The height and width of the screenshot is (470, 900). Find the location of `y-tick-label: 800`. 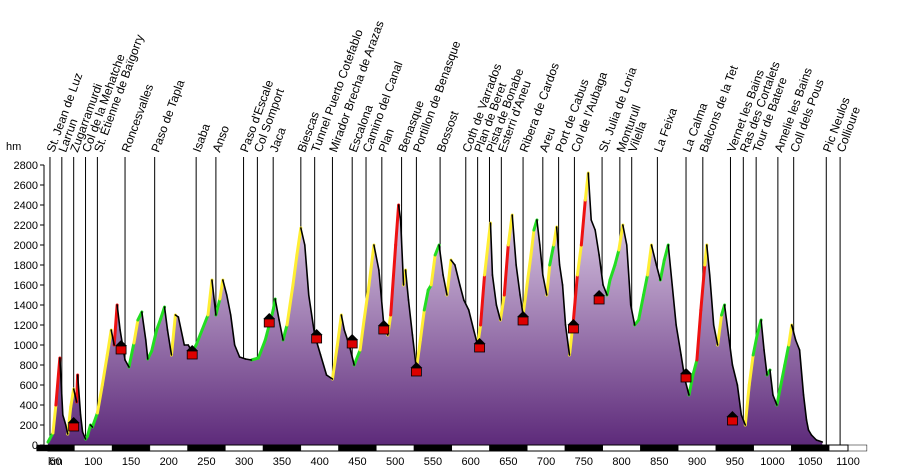

y-tick-label: 800 is located at coordinates (29, 366).